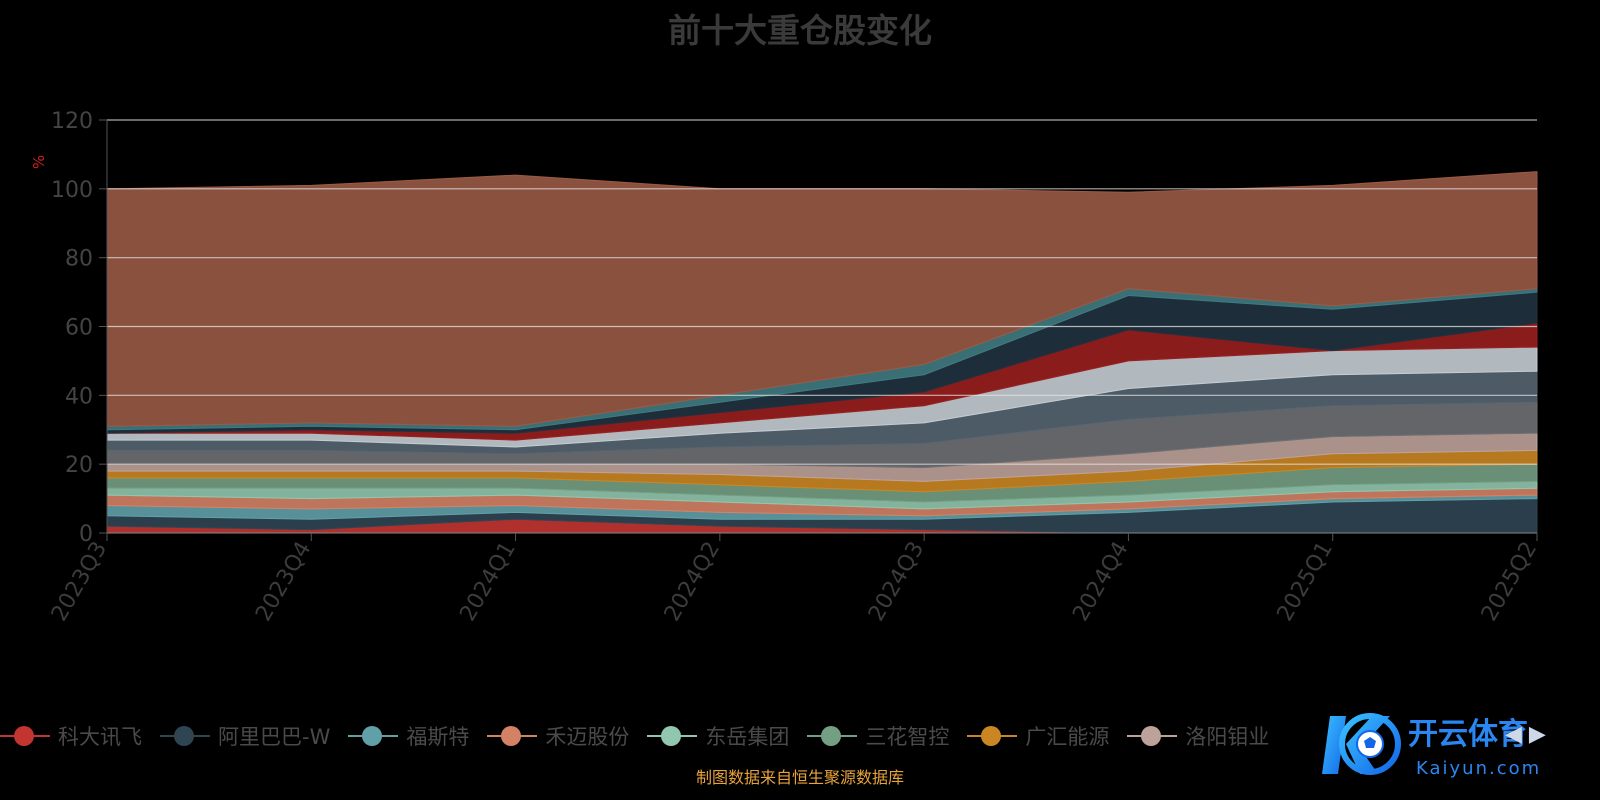 The image size is (1600, 800). I want to click on x-tick-label-5: 2024Q4, so click(1100, 582).